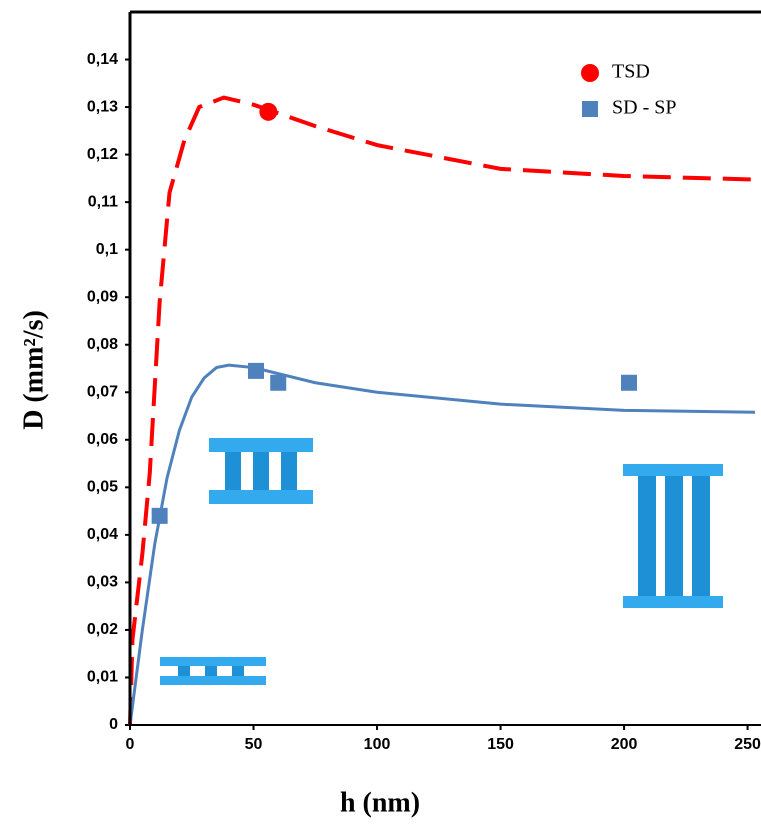  Describe the element at coordinates (102, 59) in the screenshot. I see `y-tick-label: 0,14` at that location.